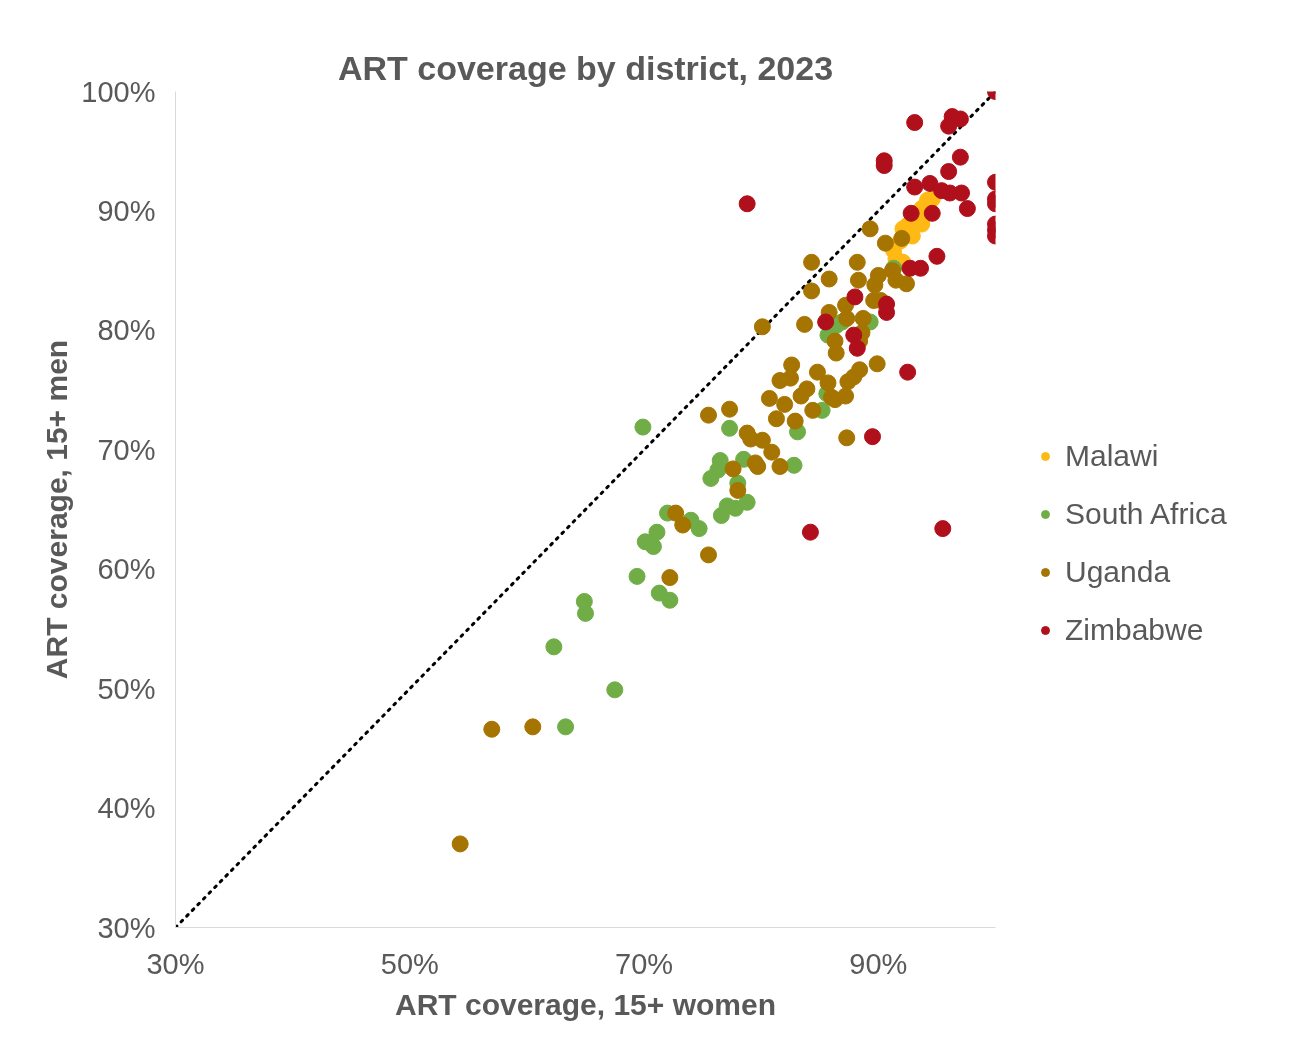 The image size is (1301, 1048). Describe the element at coordinates (175, 963) in the screenshot. I see `x-tick-label: 30%` at that location.